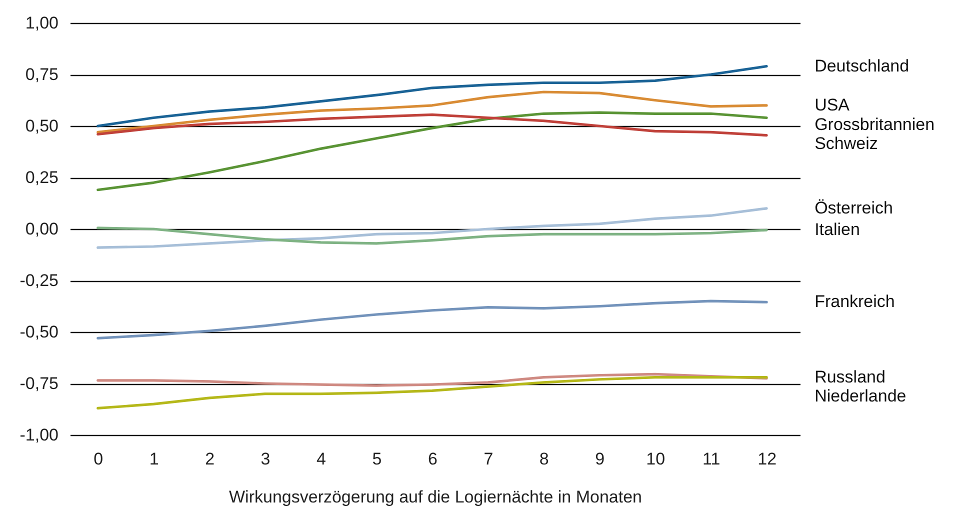  I want to click on text: Österreich, so click(853, 208).